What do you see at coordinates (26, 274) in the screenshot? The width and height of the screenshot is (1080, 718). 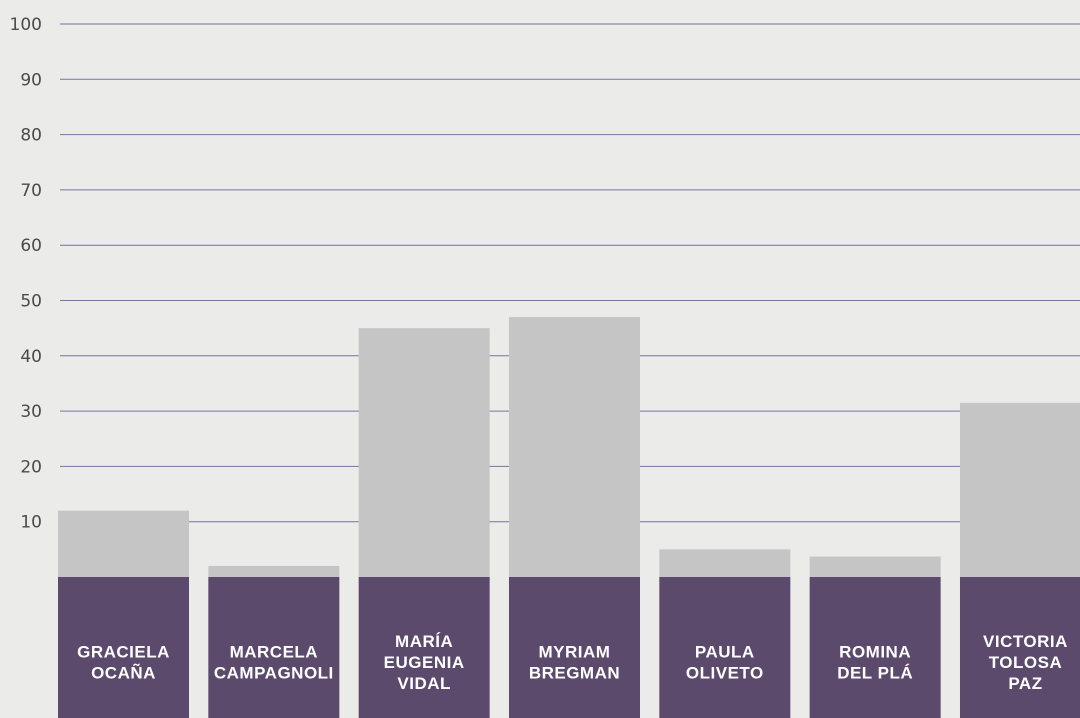 I see `y-axis-ticks: 10 20 30 40 50 60 70 80 90 100` at bounding box center [26, 274].